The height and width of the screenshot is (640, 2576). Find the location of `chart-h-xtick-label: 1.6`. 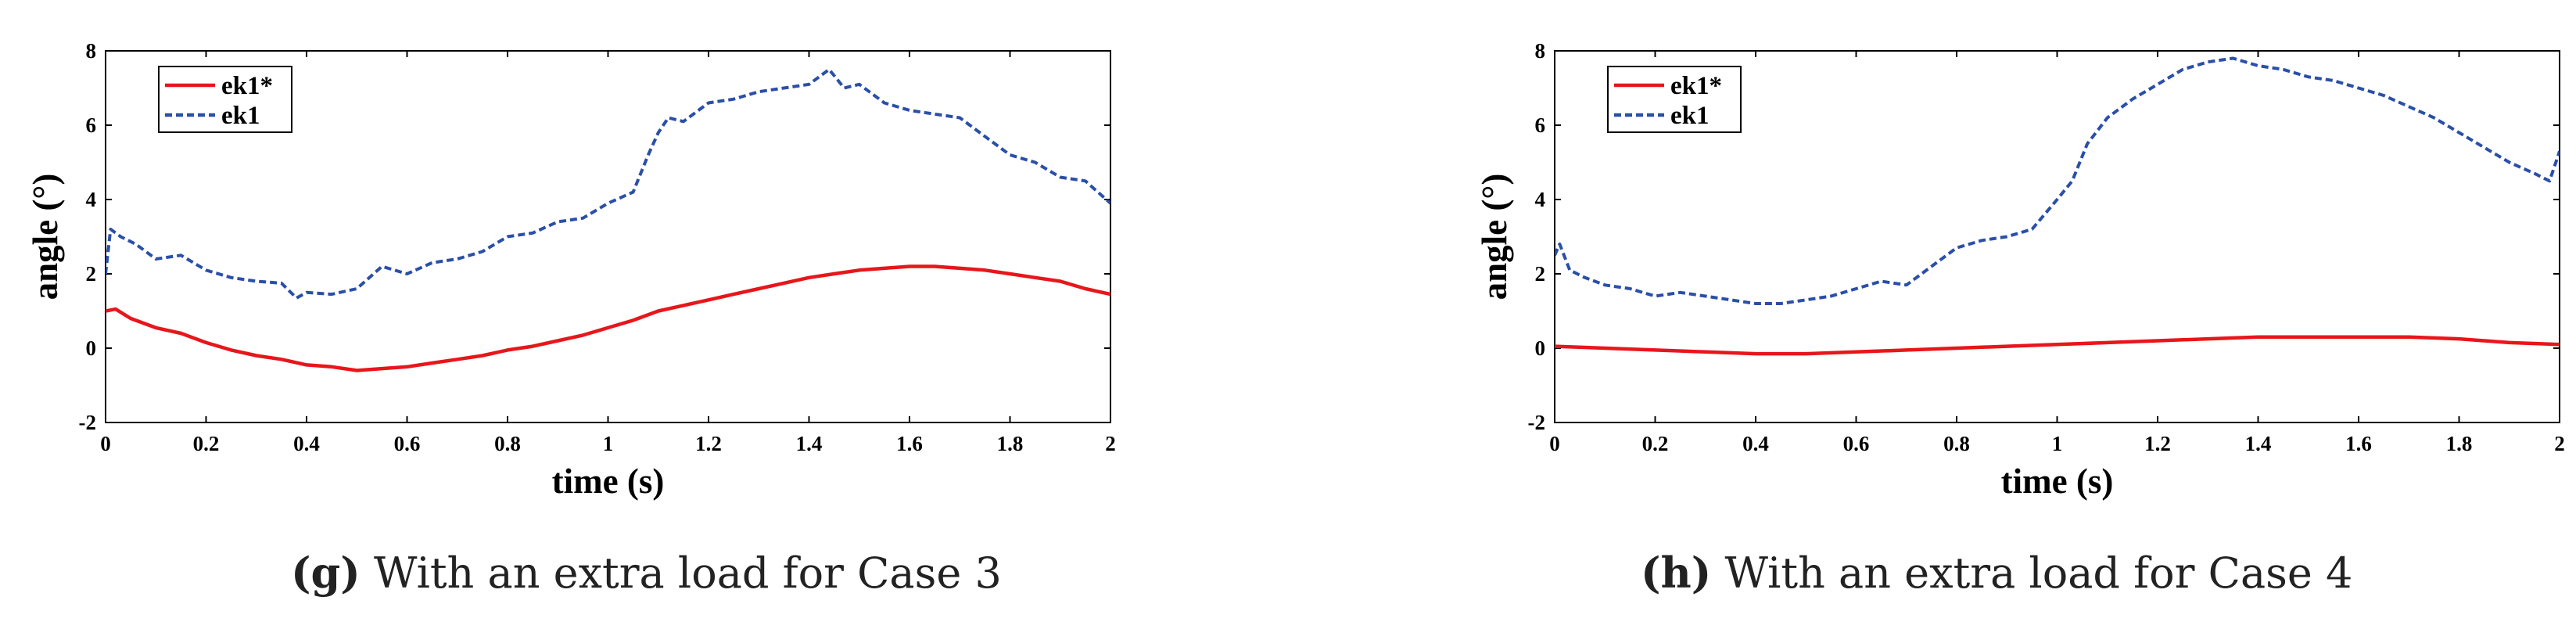

chart-h-xtick-label: 1.6 is located at coordinates (2358, 443).